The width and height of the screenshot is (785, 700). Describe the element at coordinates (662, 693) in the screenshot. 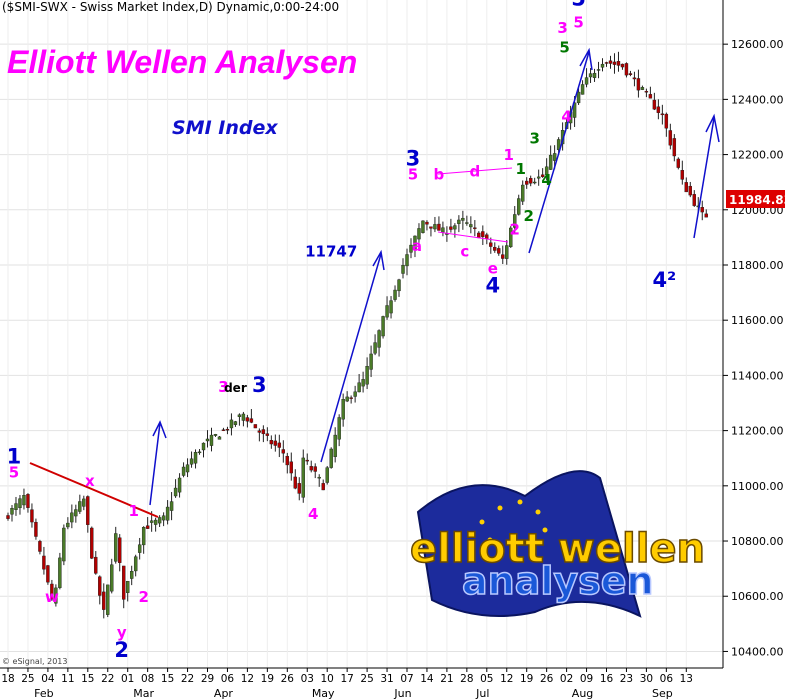

I see `month-label: Sep` at that location.